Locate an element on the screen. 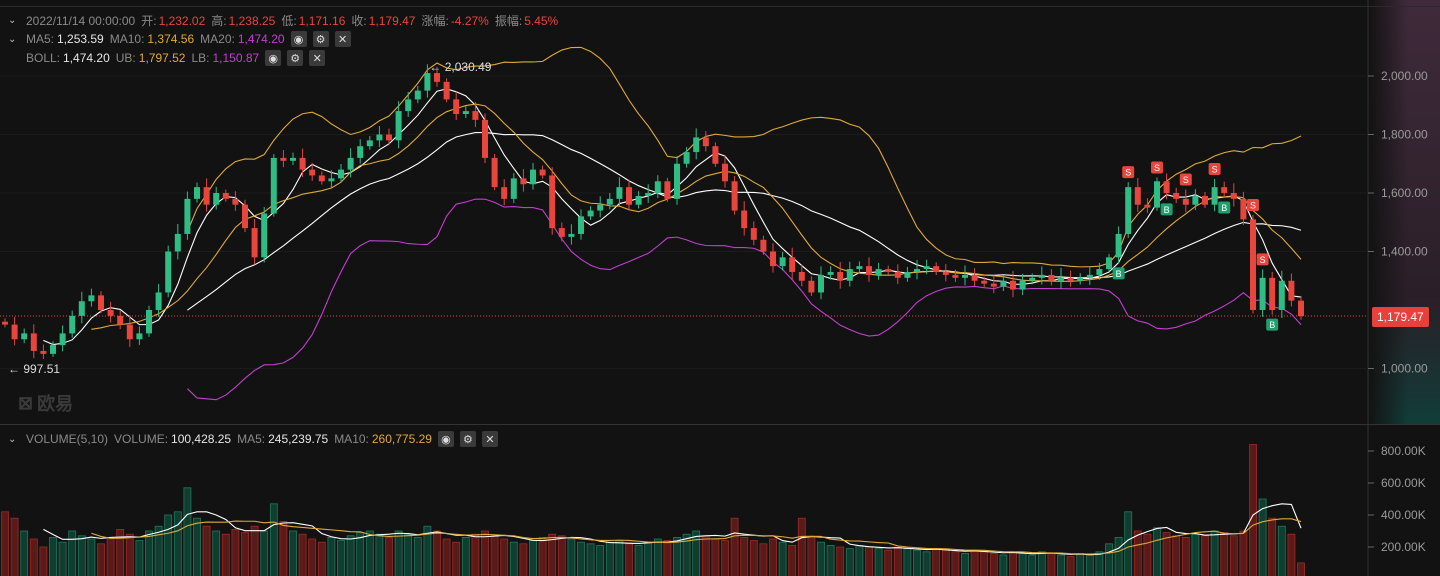 The width and height of the screenshot is (1440, 576). sell-marker is located at coordinates (1128, 172).